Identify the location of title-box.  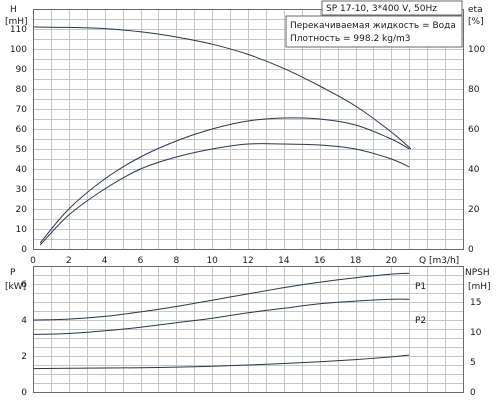
(392, 8).